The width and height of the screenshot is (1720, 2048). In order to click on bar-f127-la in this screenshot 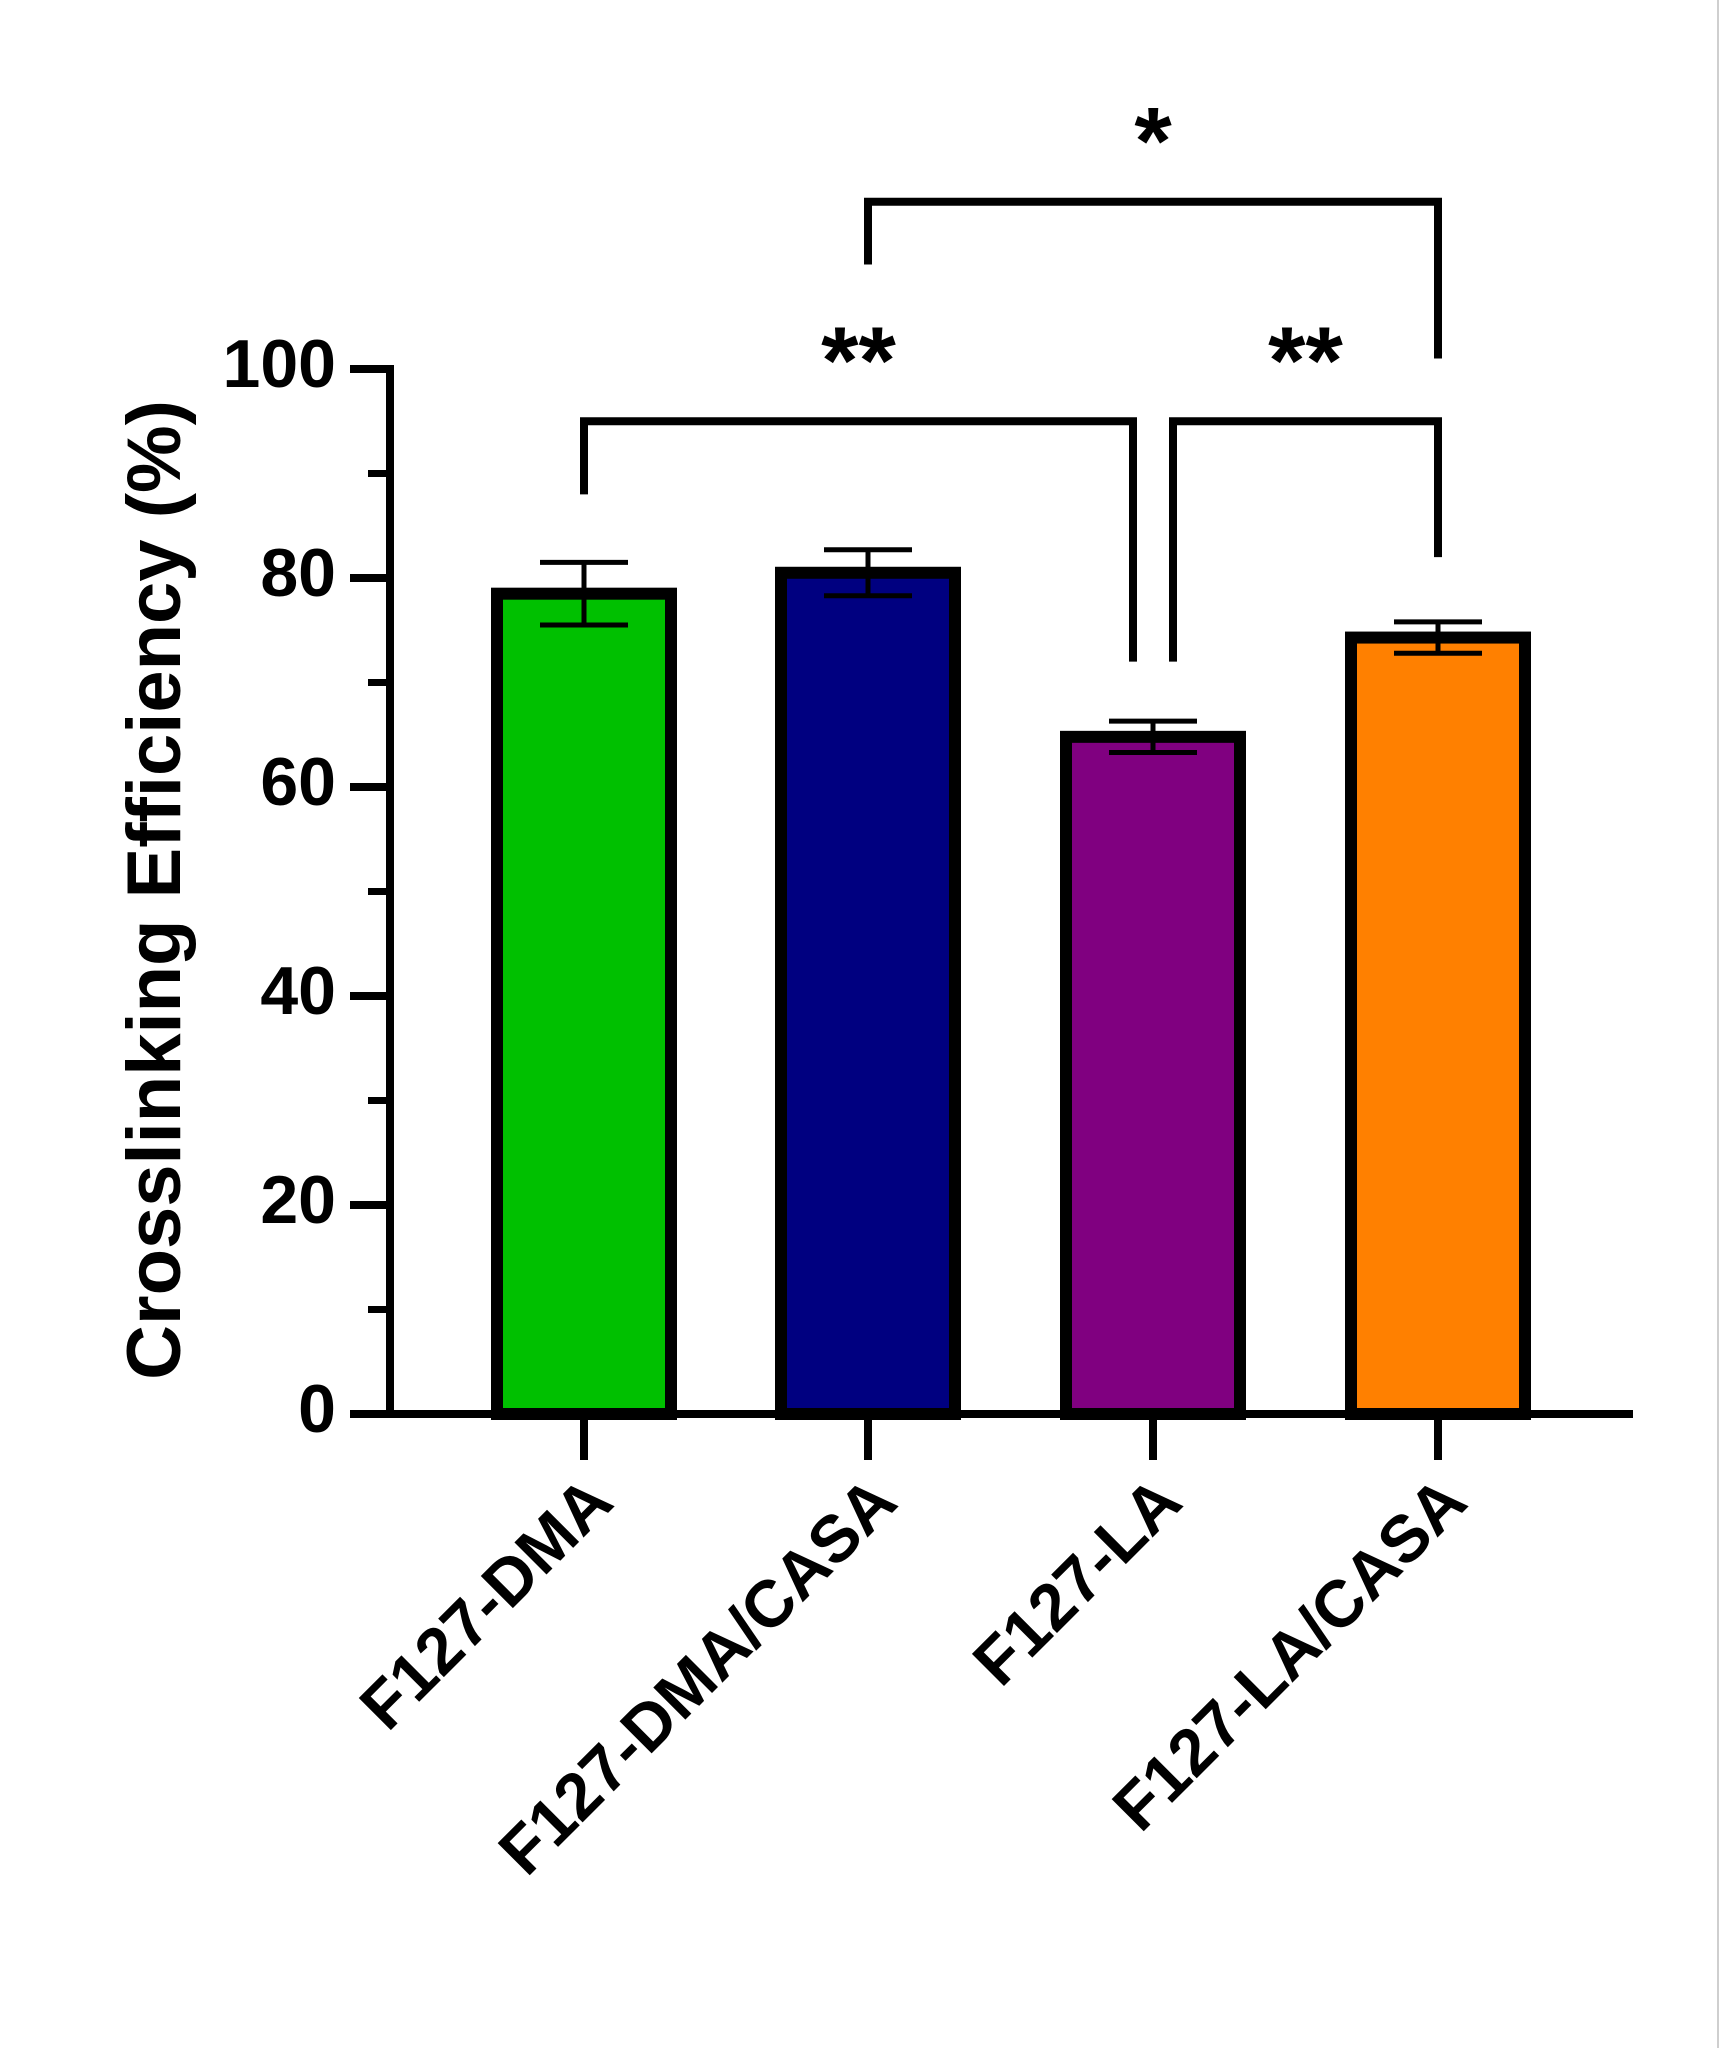, I will do `click(1153, 1075)`.